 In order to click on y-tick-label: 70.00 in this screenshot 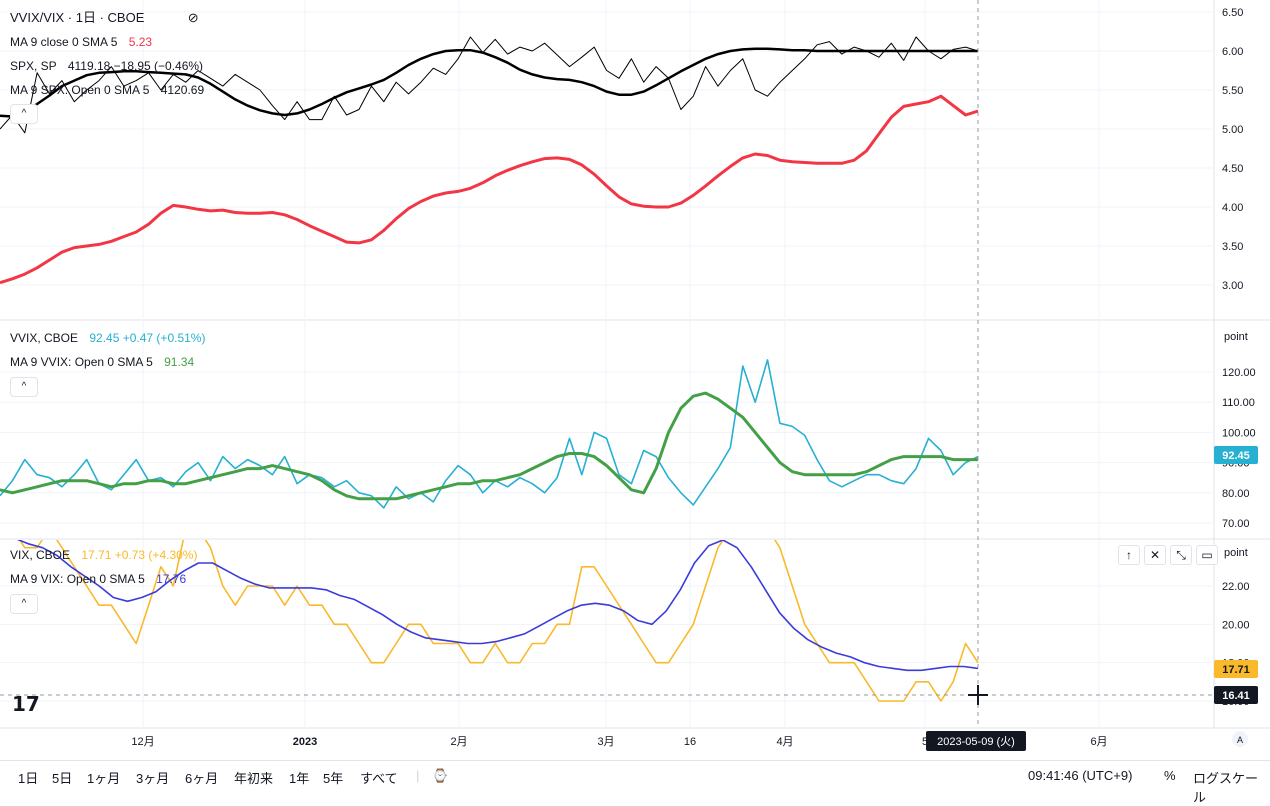, I will do `click(1236, 524)`.